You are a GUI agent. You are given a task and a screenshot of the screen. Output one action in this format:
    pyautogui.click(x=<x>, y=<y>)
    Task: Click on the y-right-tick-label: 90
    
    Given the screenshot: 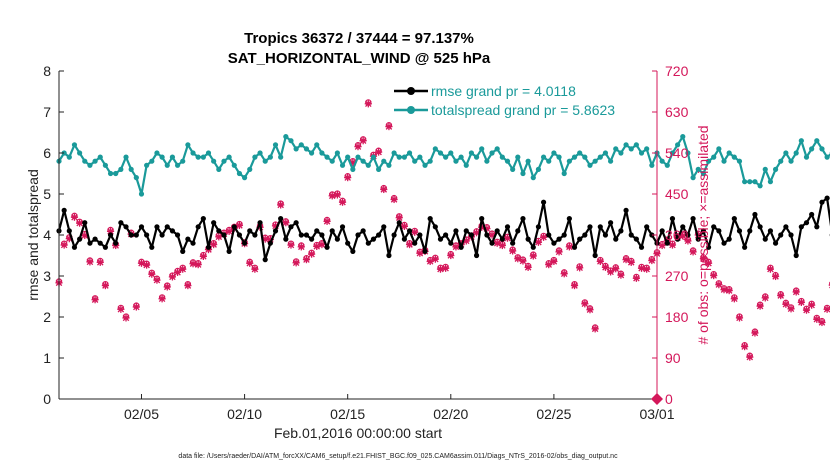 What is the action you would take?
    pyautogui.click(x=673, y=358)
    